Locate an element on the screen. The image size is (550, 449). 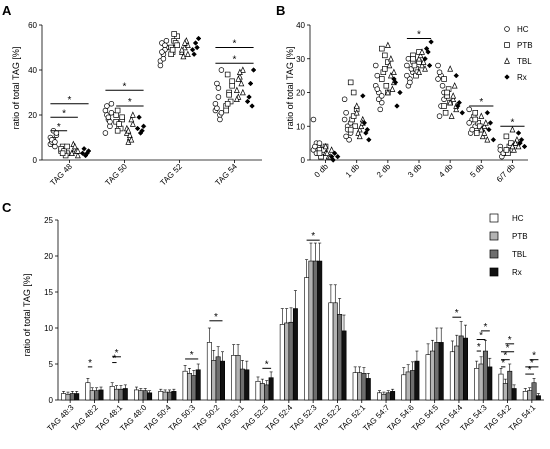
y-tick-label: 25 is located at coordinates (48, 220).